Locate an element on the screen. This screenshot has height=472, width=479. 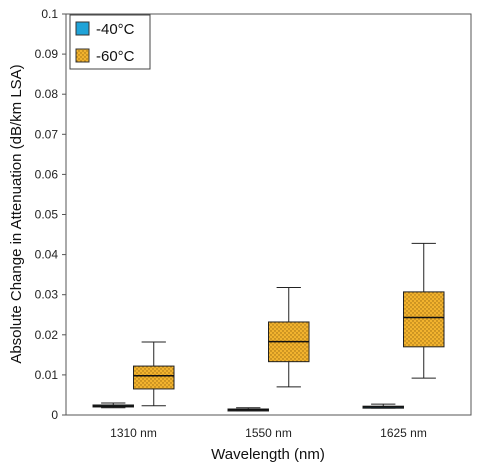
x-axis: 1310 nm 1550 nm 1625 nm is located at coordinates (268, 433).